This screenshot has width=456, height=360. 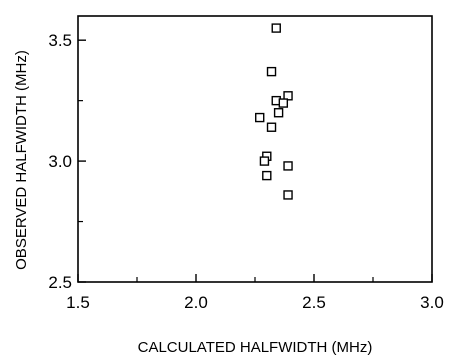 I want to click on x-axis-label: CALCULATED HALFWIDTH (MHz), so click(x=255, y=347).